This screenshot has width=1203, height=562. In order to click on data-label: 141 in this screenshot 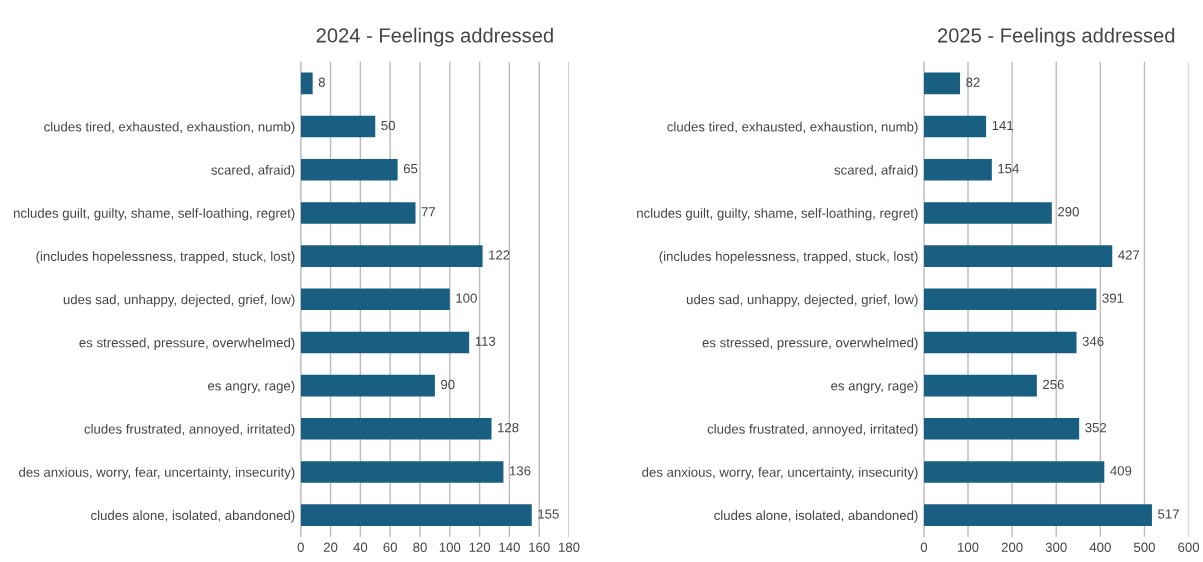, I will do `click(1003, 125)`.